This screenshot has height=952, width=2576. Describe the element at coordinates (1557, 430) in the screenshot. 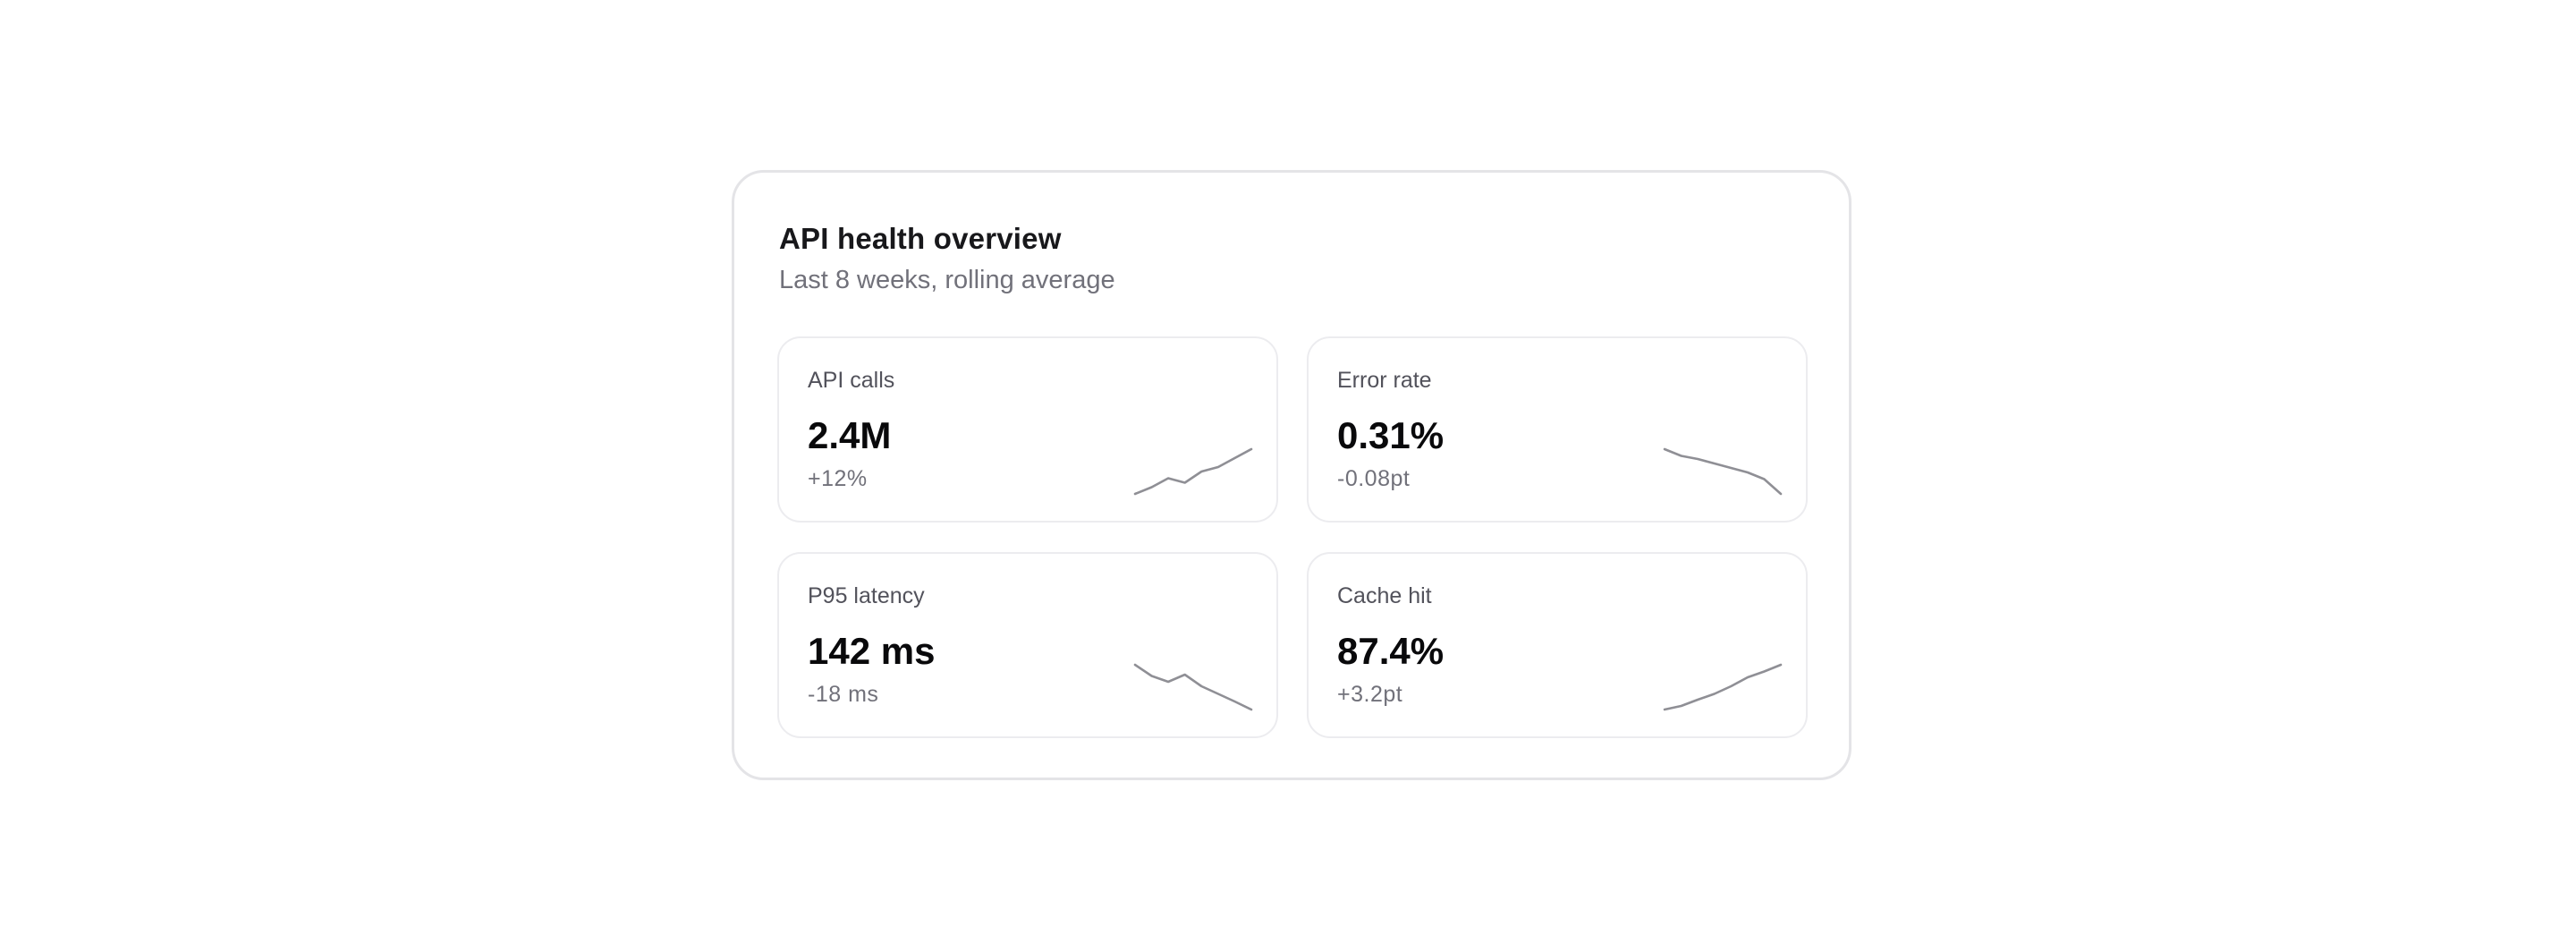

I see `metric-card-error-rate: Error rate 0.31% -0.08pt` at that location.